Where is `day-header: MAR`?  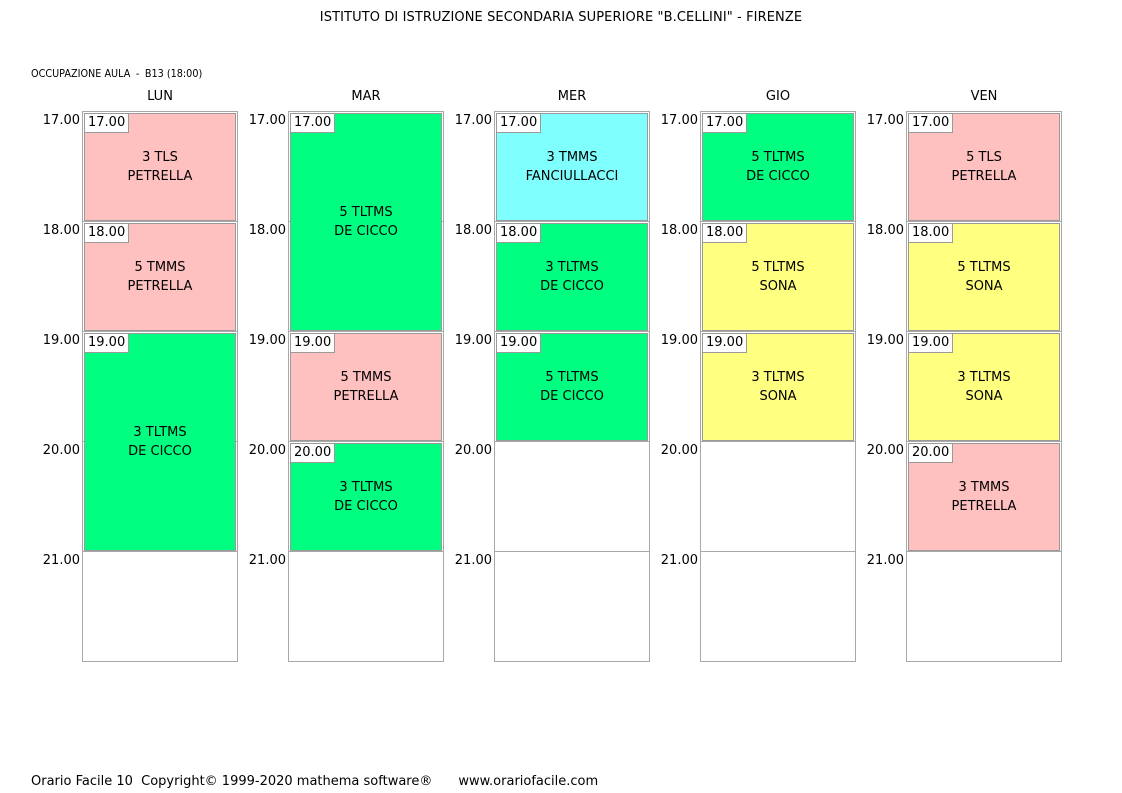
day-header: MAR is located at coordinates (366, 96).